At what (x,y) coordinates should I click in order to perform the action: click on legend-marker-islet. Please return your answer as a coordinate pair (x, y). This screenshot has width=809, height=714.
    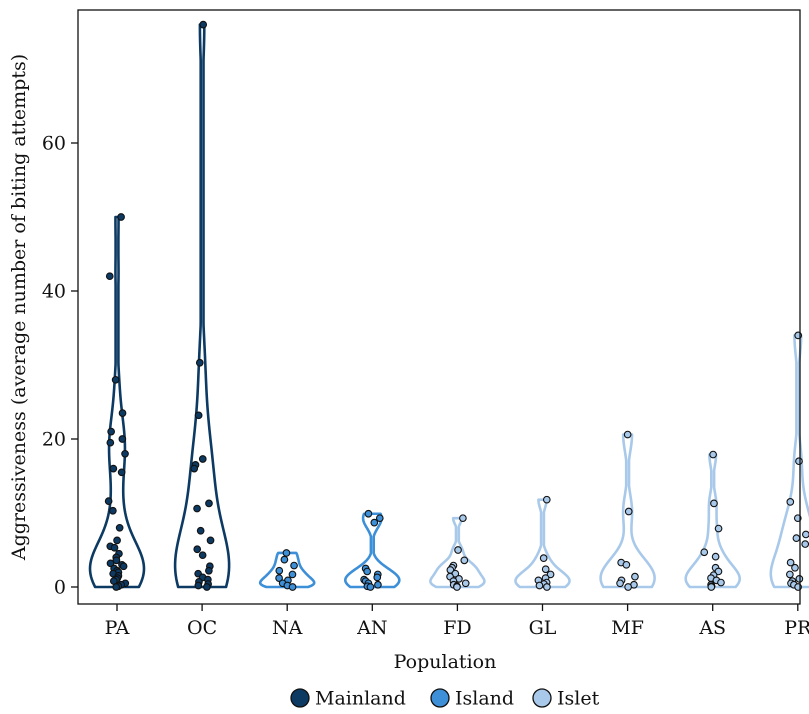
    Looking at the image, I should click on (542, 698).